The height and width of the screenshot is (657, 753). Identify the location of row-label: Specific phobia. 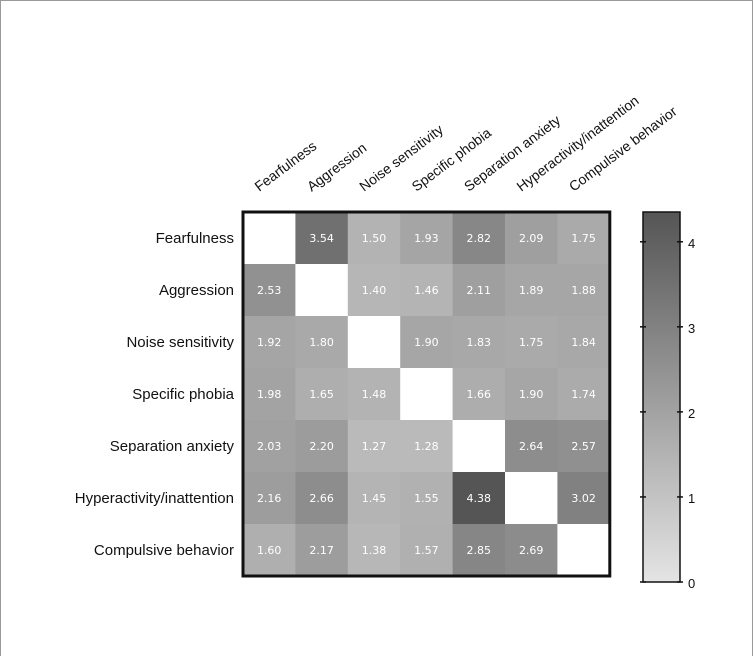
(183, 394).